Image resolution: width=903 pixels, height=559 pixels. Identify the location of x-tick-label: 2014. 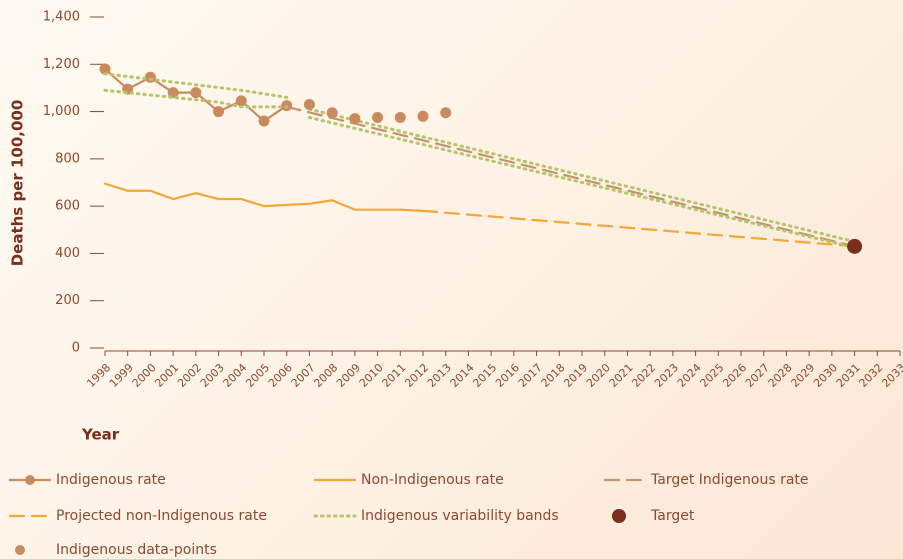
(462, 375).